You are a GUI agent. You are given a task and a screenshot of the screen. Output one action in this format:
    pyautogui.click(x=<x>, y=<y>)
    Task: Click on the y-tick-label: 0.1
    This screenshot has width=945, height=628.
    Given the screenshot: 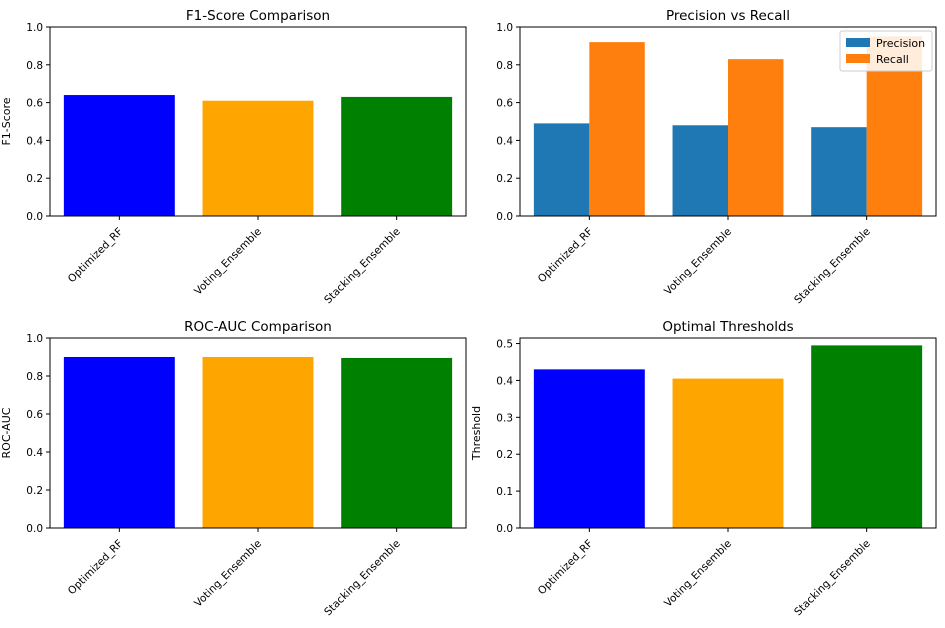 What is the action you would take?
    pyautogui.click(x=504, y=492)
    